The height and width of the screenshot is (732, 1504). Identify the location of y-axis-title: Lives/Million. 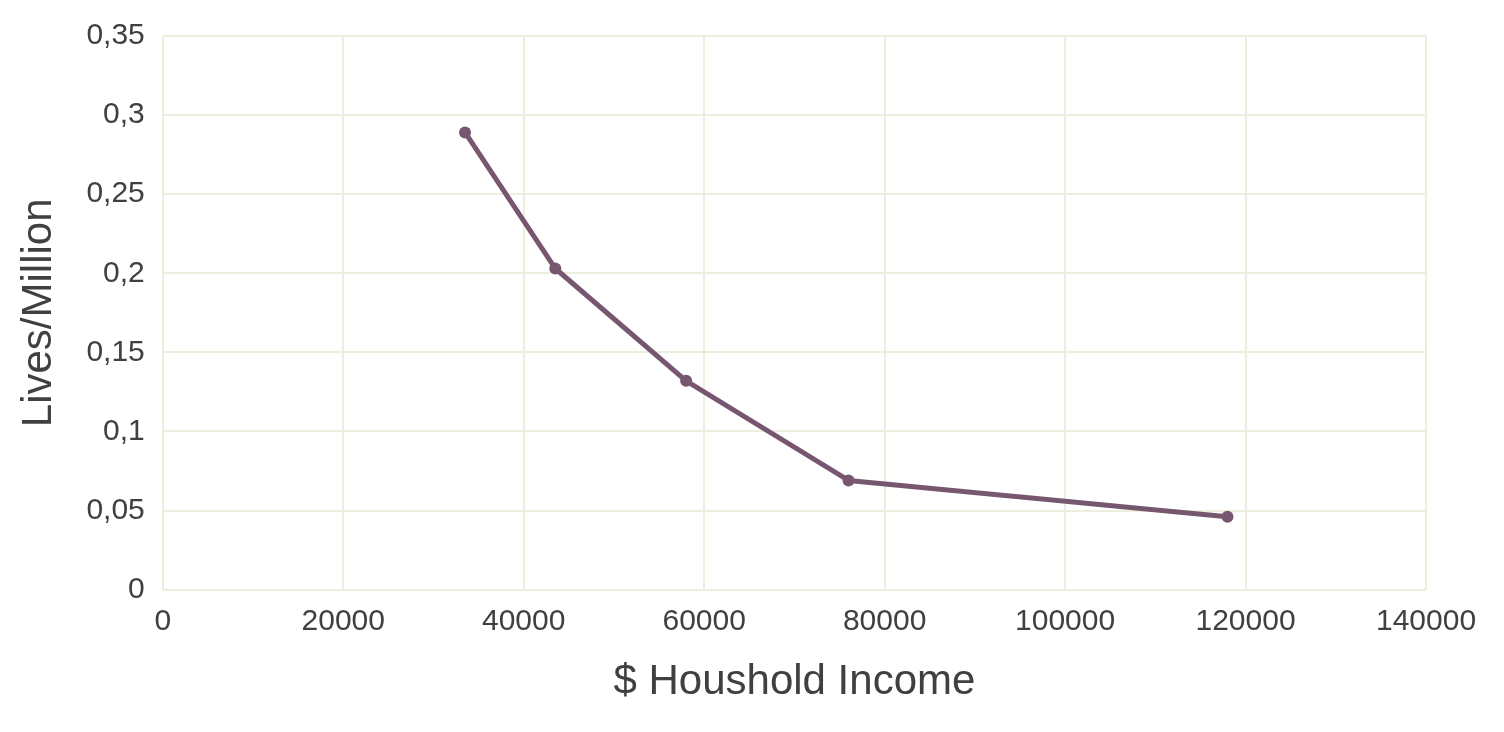
(36, 313).